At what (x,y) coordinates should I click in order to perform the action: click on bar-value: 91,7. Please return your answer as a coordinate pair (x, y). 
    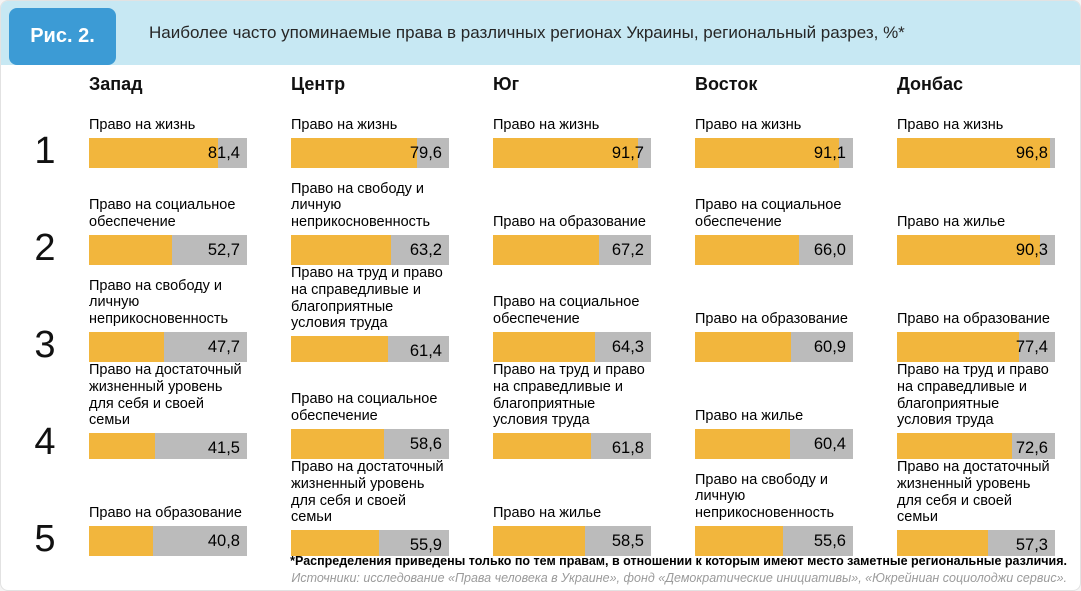
    Looking at the image, I should click on (627, 153).